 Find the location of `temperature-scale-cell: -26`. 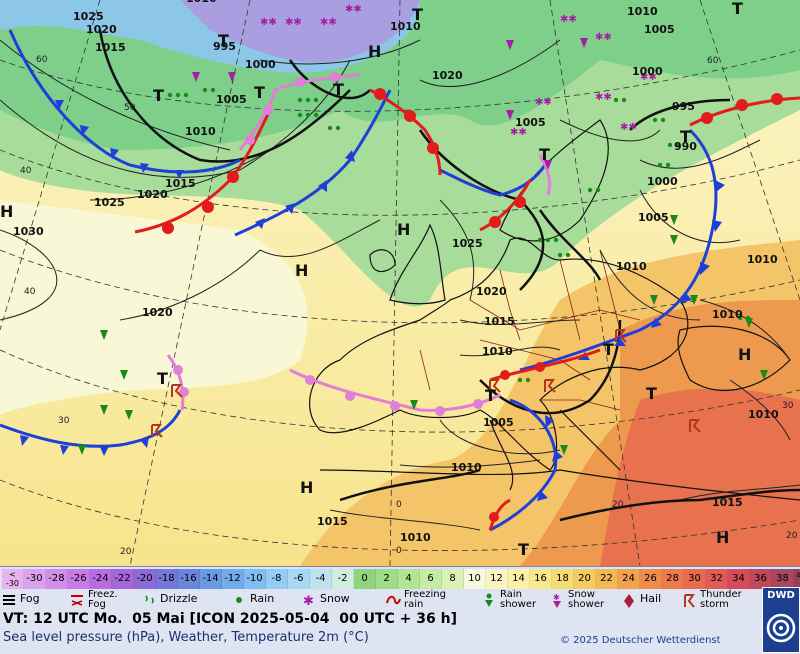

temperature-scale-cell: -26 is located at coordinates (79, 579).